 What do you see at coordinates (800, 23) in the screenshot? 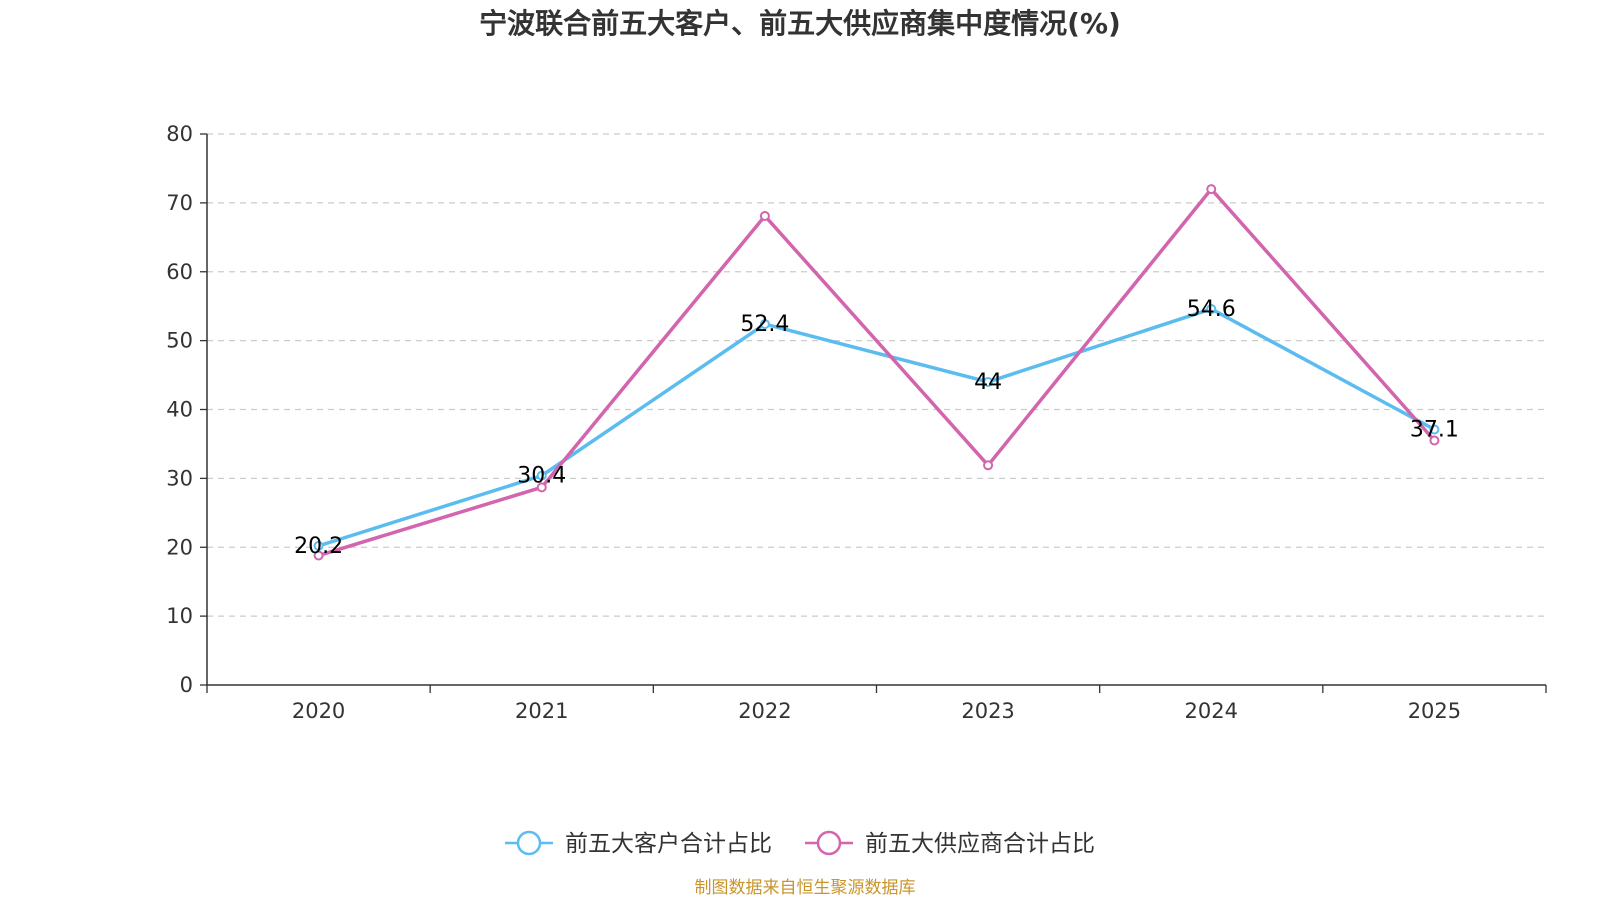
I see `chart-title: 宁波联合前五大客户、前五大供应商集中度情况(%)` at bounding box center [800, 23].